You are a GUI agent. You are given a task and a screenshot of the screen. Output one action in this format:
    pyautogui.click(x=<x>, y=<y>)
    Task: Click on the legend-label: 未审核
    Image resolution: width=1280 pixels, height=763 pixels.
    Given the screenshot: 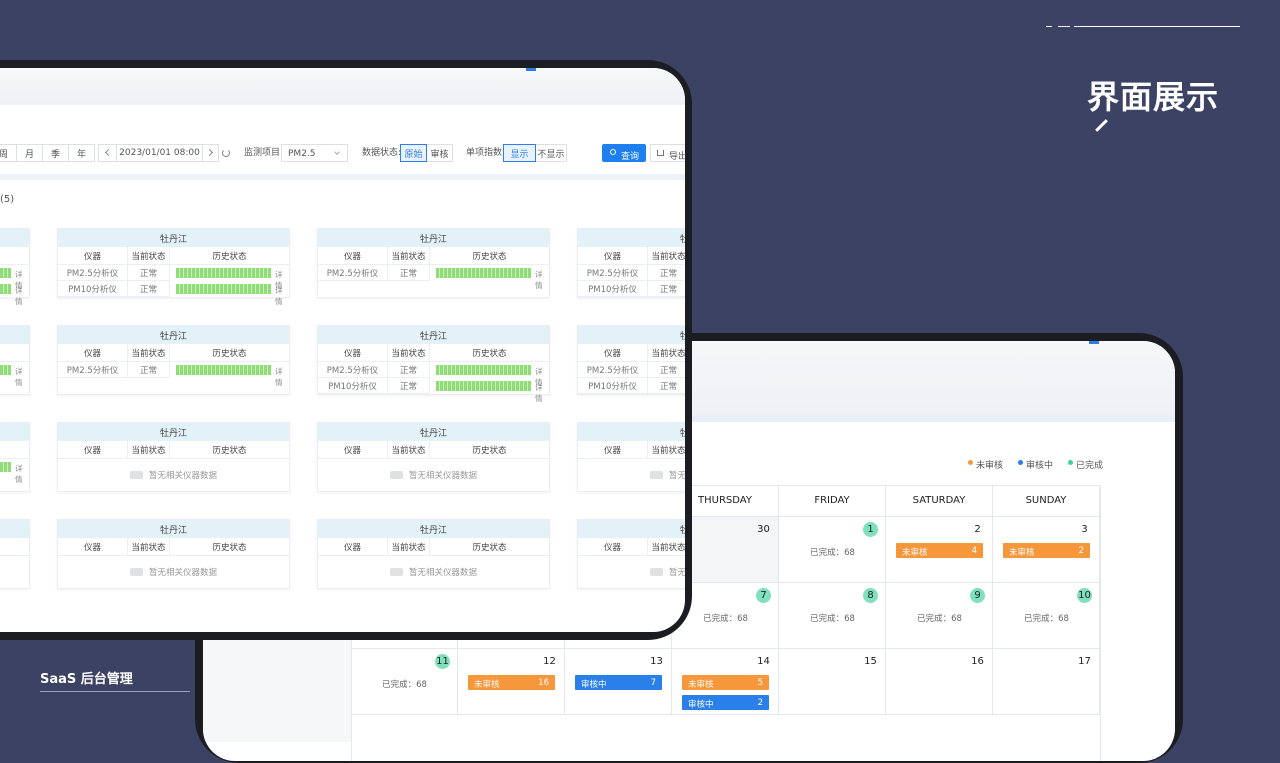 What is the action you would take?
    pyautogui.click(x=990, y=466)
    